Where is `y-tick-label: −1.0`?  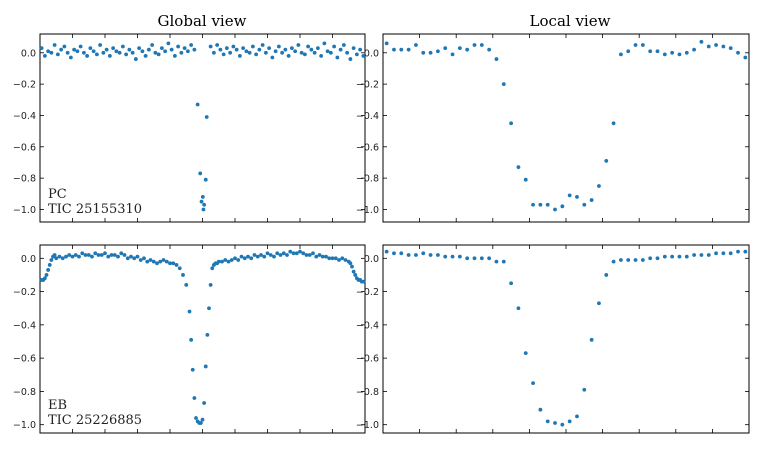 y-tick-label: −1.0 is located at coordinates (24, 210).